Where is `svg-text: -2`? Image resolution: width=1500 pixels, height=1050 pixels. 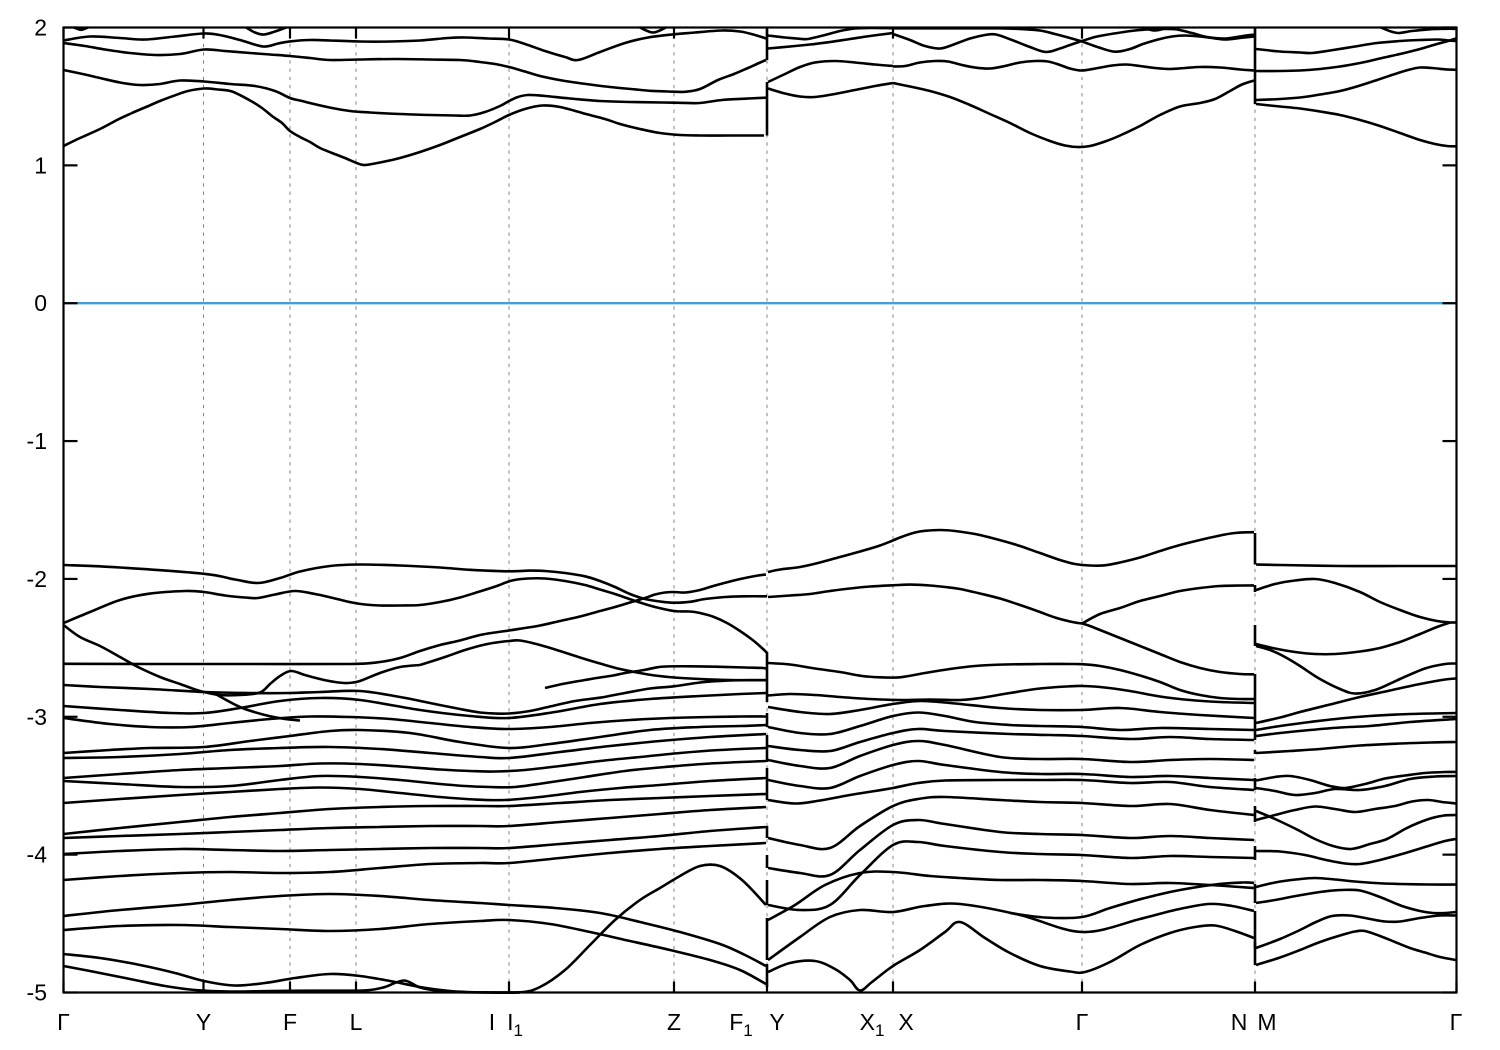
svg-text: -2 is located at coordinates (37, 579).